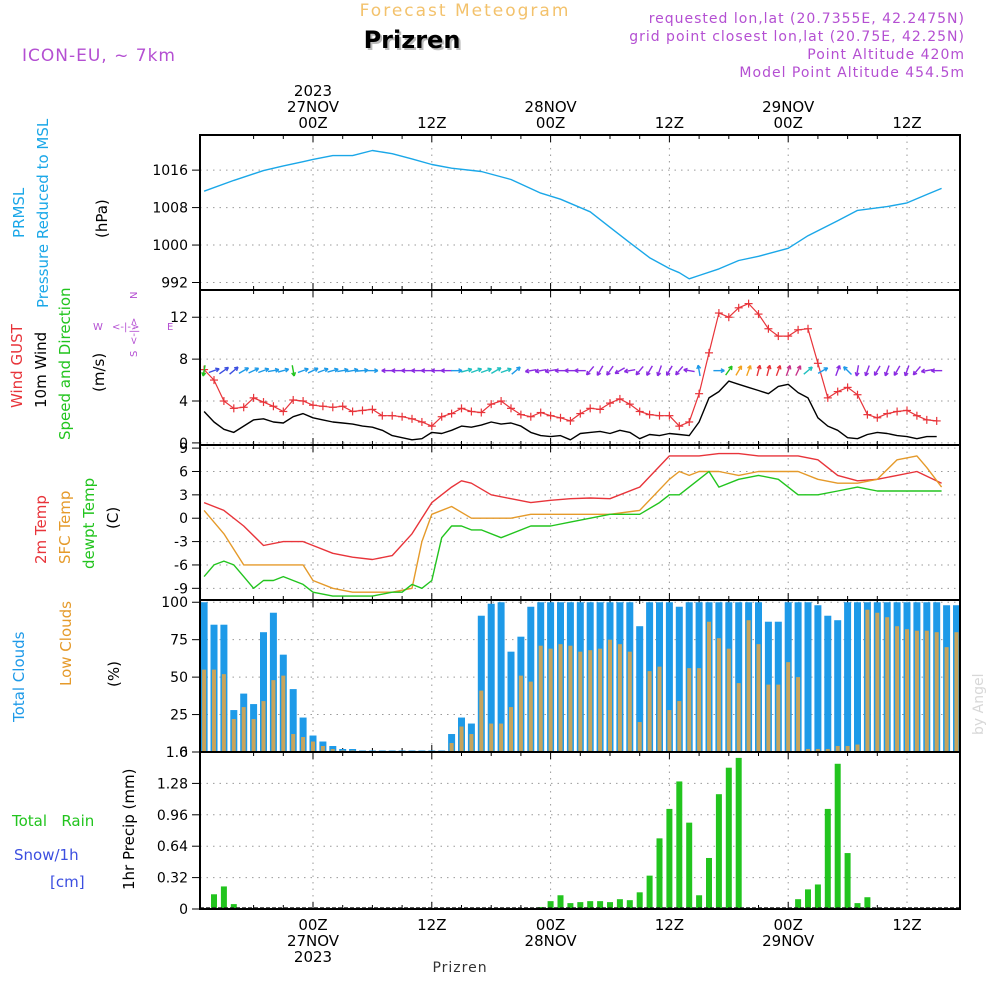 The image size is (1000, 1000). Describe the element at coordinates (41, 529) in the screenshot. I see `temp-2m-label: 2m Temp` at that location.